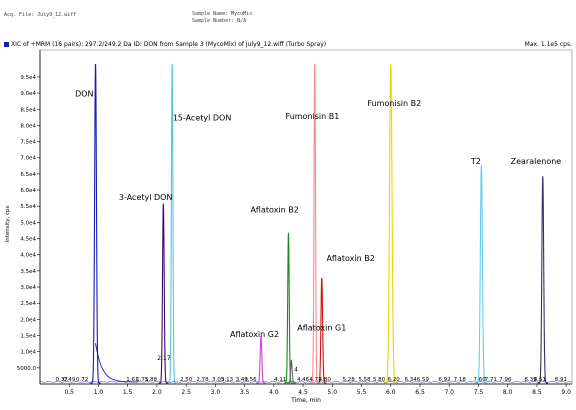 Image resolution: width=576 pixels, height=410 pixels. Describe the element at coordinates (186, 380) in the screenshot. I see `retention-time-label: 2.50` at that location.